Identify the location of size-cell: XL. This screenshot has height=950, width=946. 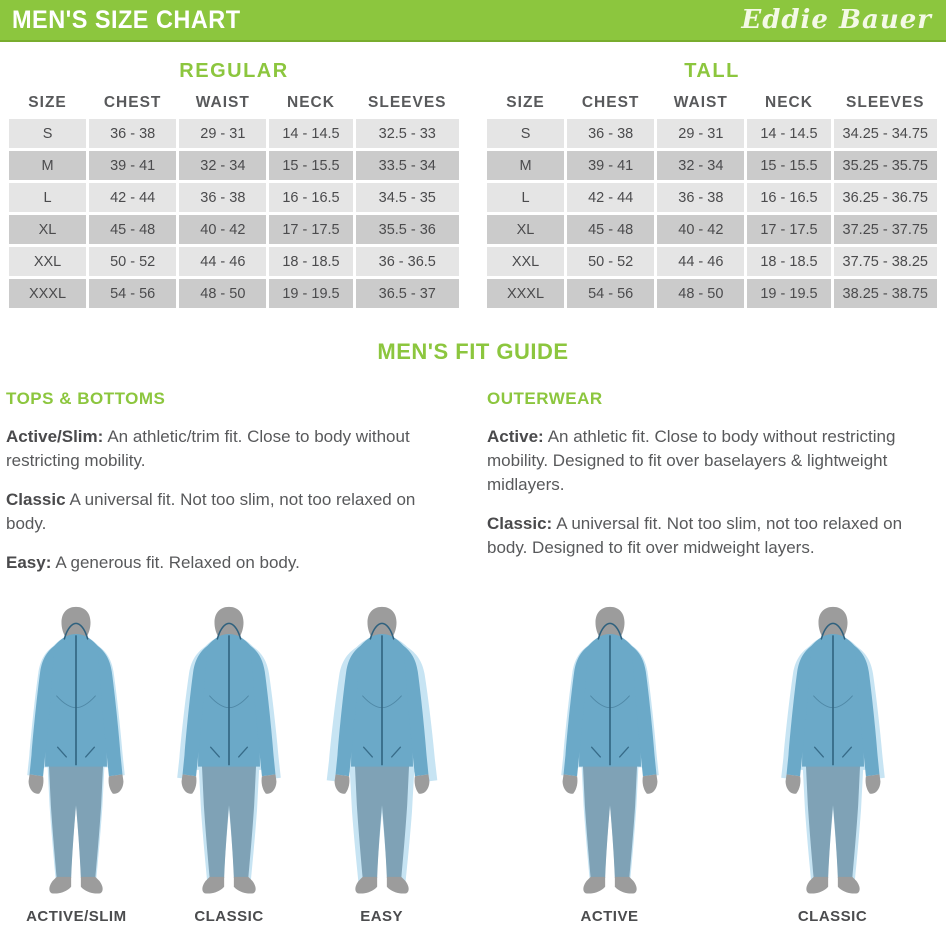
(526, 229).